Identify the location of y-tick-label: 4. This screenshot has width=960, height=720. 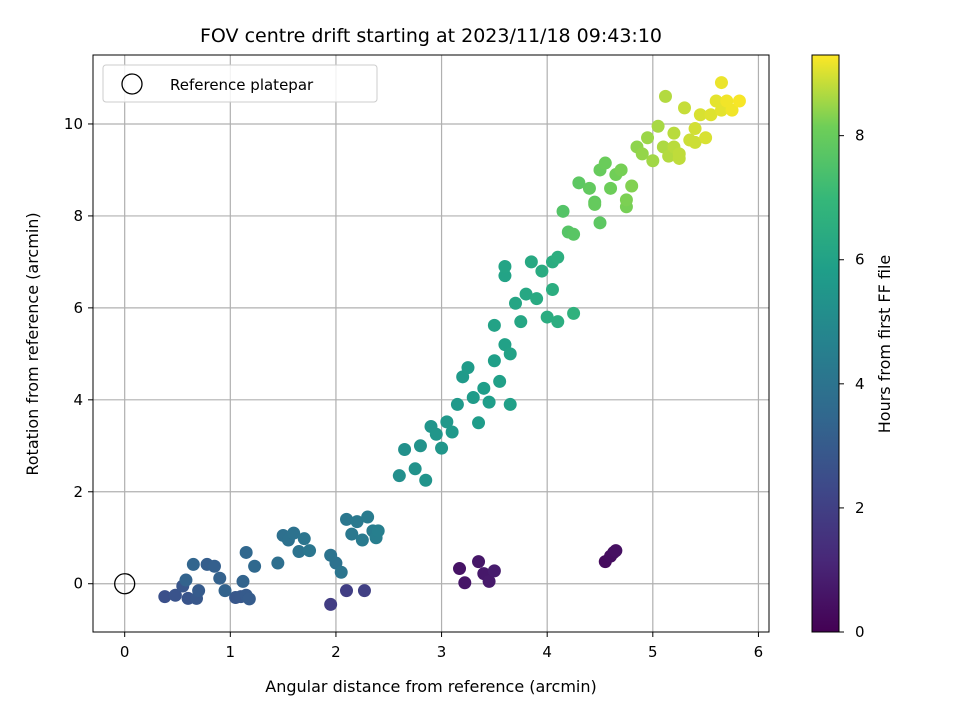
(78, 400).